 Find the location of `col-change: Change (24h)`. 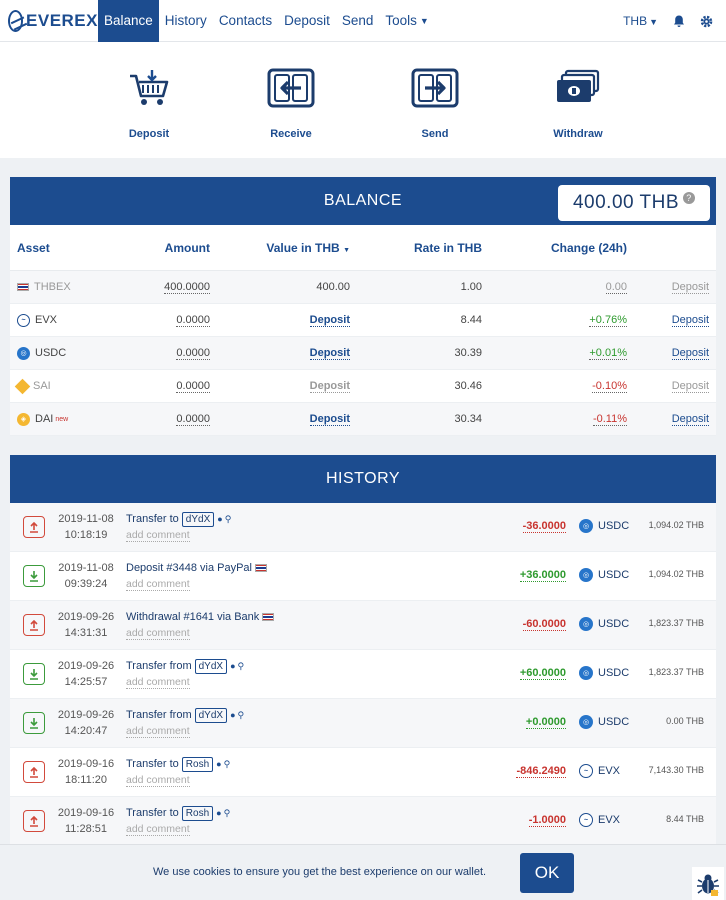

col-change: Change (24h) is located at coordinates (588, 247).